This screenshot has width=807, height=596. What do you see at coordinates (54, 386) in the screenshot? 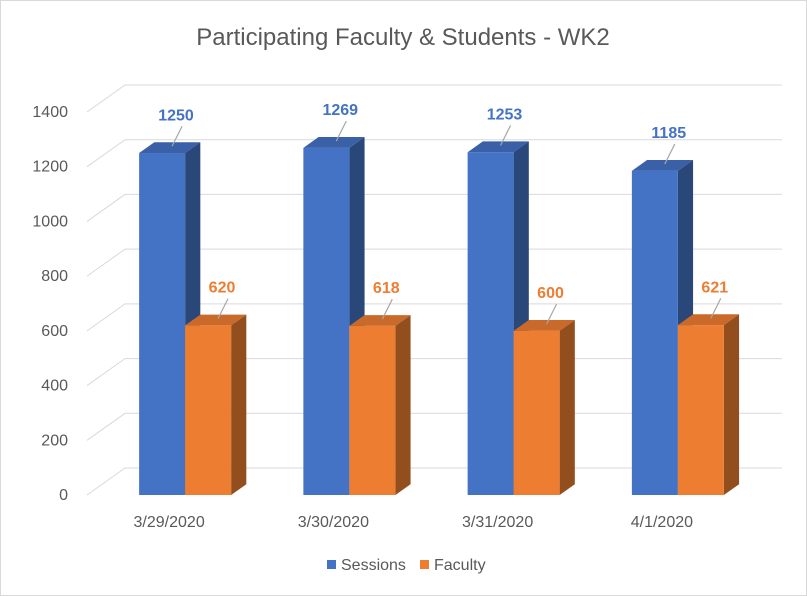
I see `y-tick-label: 400` at bounding box center [54, 386].